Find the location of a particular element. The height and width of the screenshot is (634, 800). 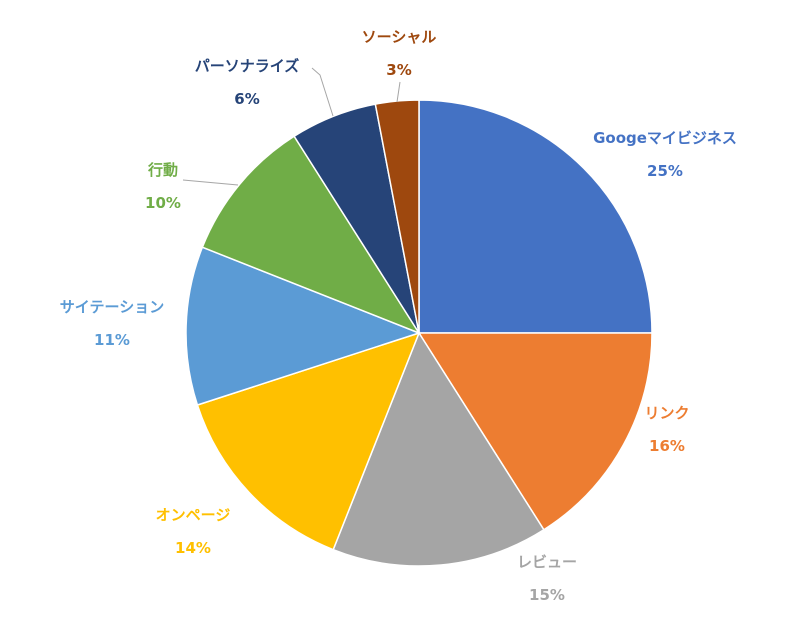

slice-label-8: ソーシャル is located at coordinates (399, 37).